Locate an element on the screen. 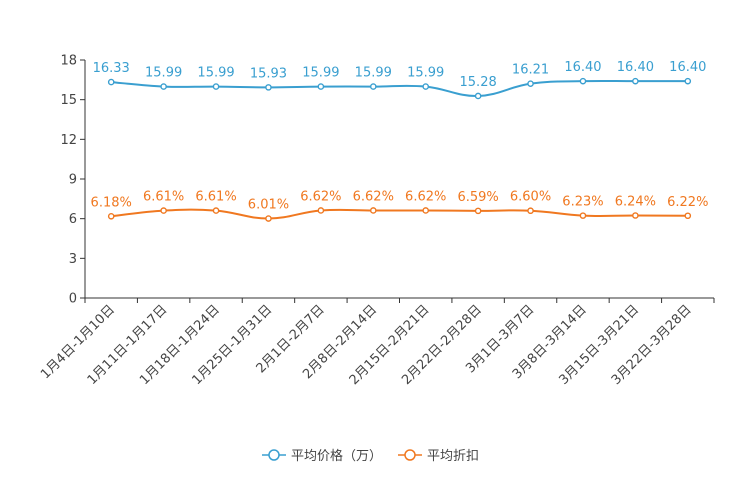 Image resolution: width=744 pixels, height=496 pixels. y-tick-label: 9 is located at coordinates (73, 180).